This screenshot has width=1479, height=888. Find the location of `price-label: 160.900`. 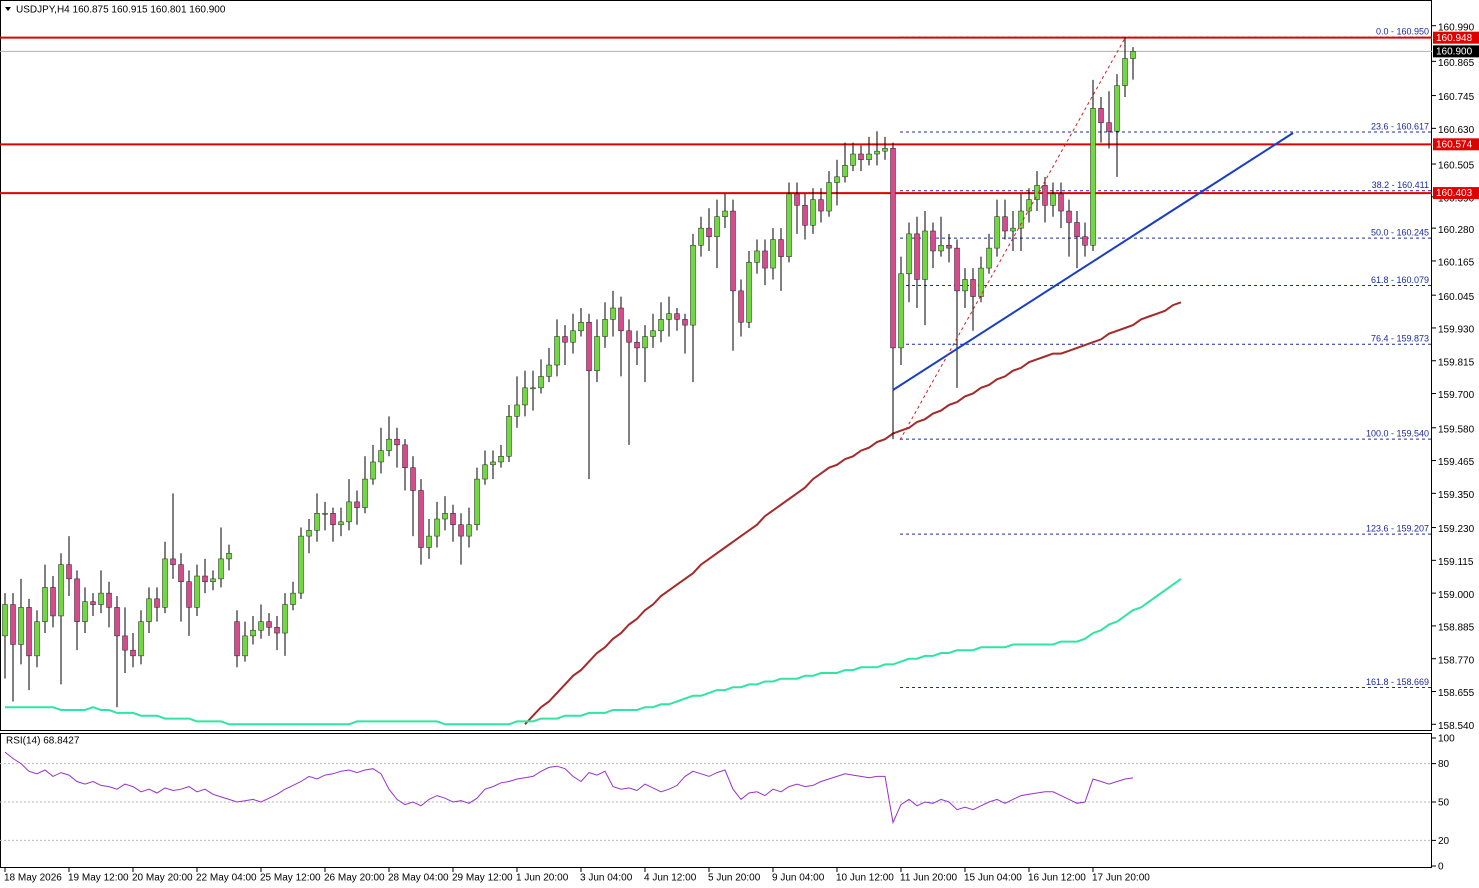

price-label: 160.900 is located at coordinates (1454, 52).